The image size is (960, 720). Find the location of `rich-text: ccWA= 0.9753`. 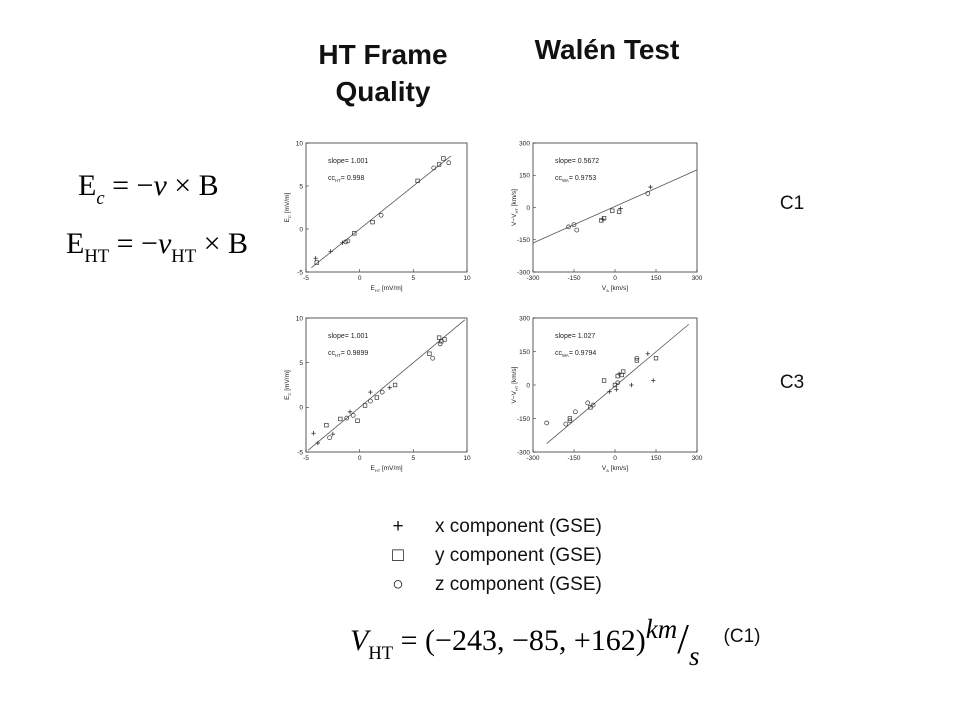

rich-text: ccWA= 0.9753 is located at coordinates (575, 179).